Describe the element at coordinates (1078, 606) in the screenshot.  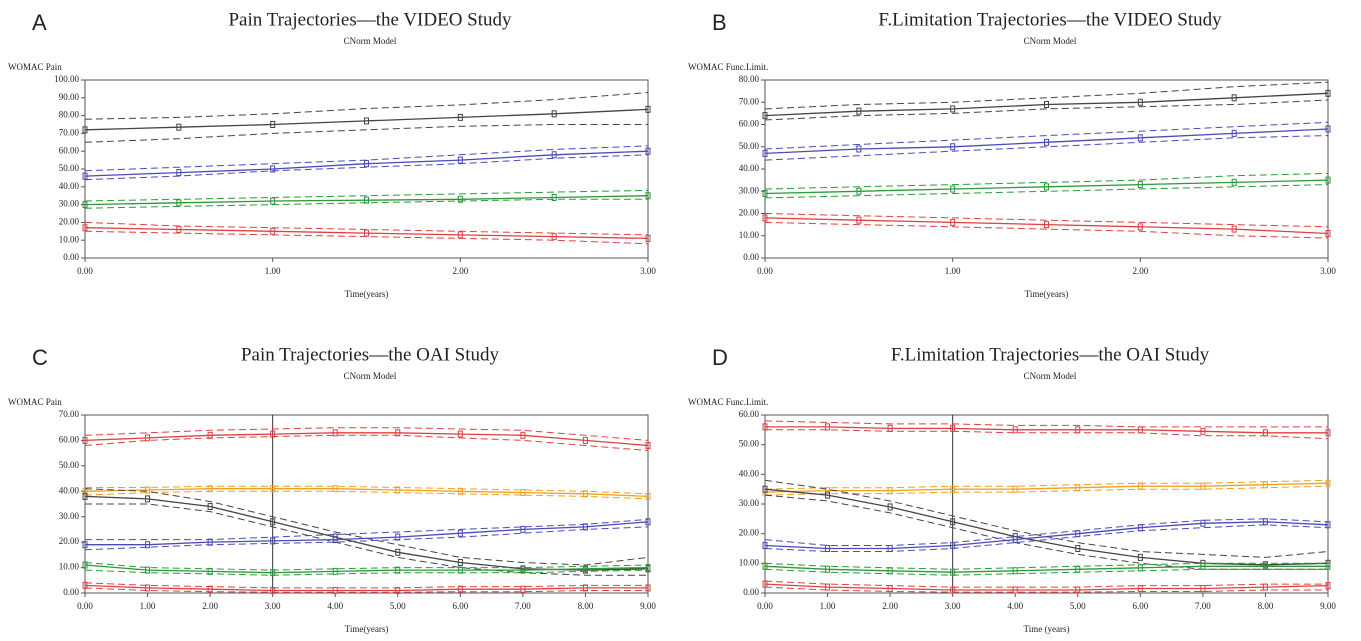
I see `x-tick-label: 5.00` at that location.